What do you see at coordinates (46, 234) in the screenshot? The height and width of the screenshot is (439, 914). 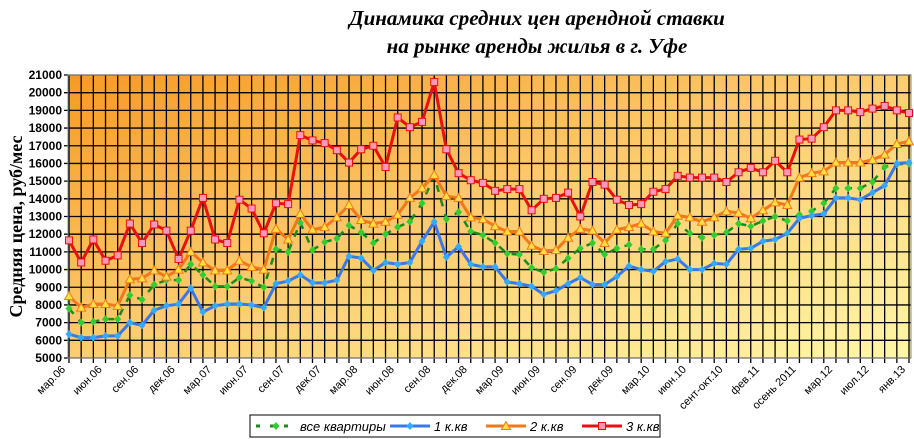 I see `y-tick-label: 12000` at bounding box center [46, 234].